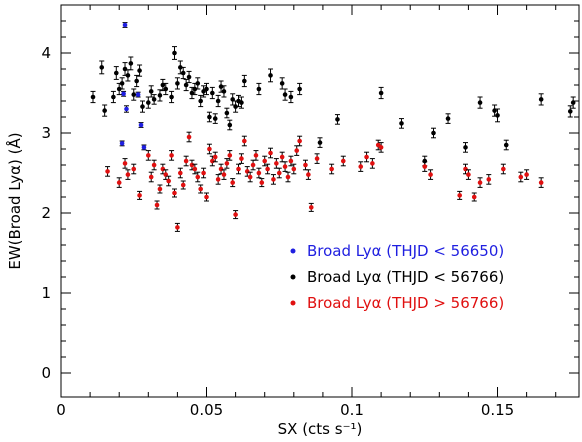 This screenshot has width=582, height=442. Describe the element at coordinates (405, 251) in the screenshot. I see `legend-label: Broad Lyα (THJD < 56650)` at that location.